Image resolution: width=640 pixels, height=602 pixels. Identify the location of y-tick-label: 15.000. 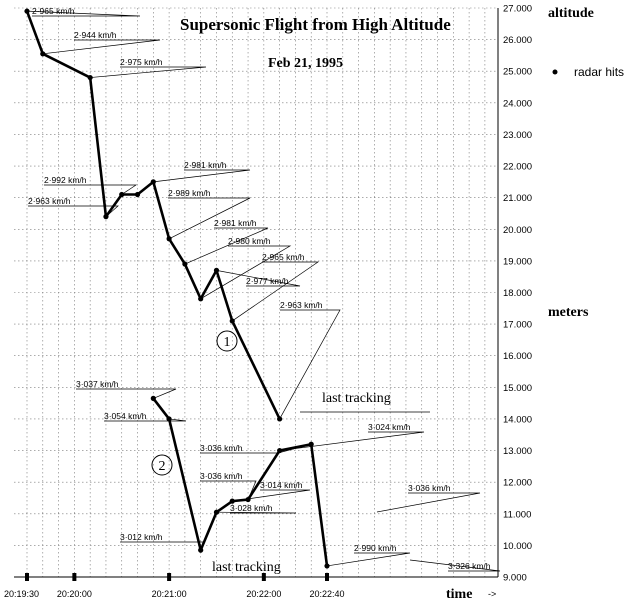
(517, 388).